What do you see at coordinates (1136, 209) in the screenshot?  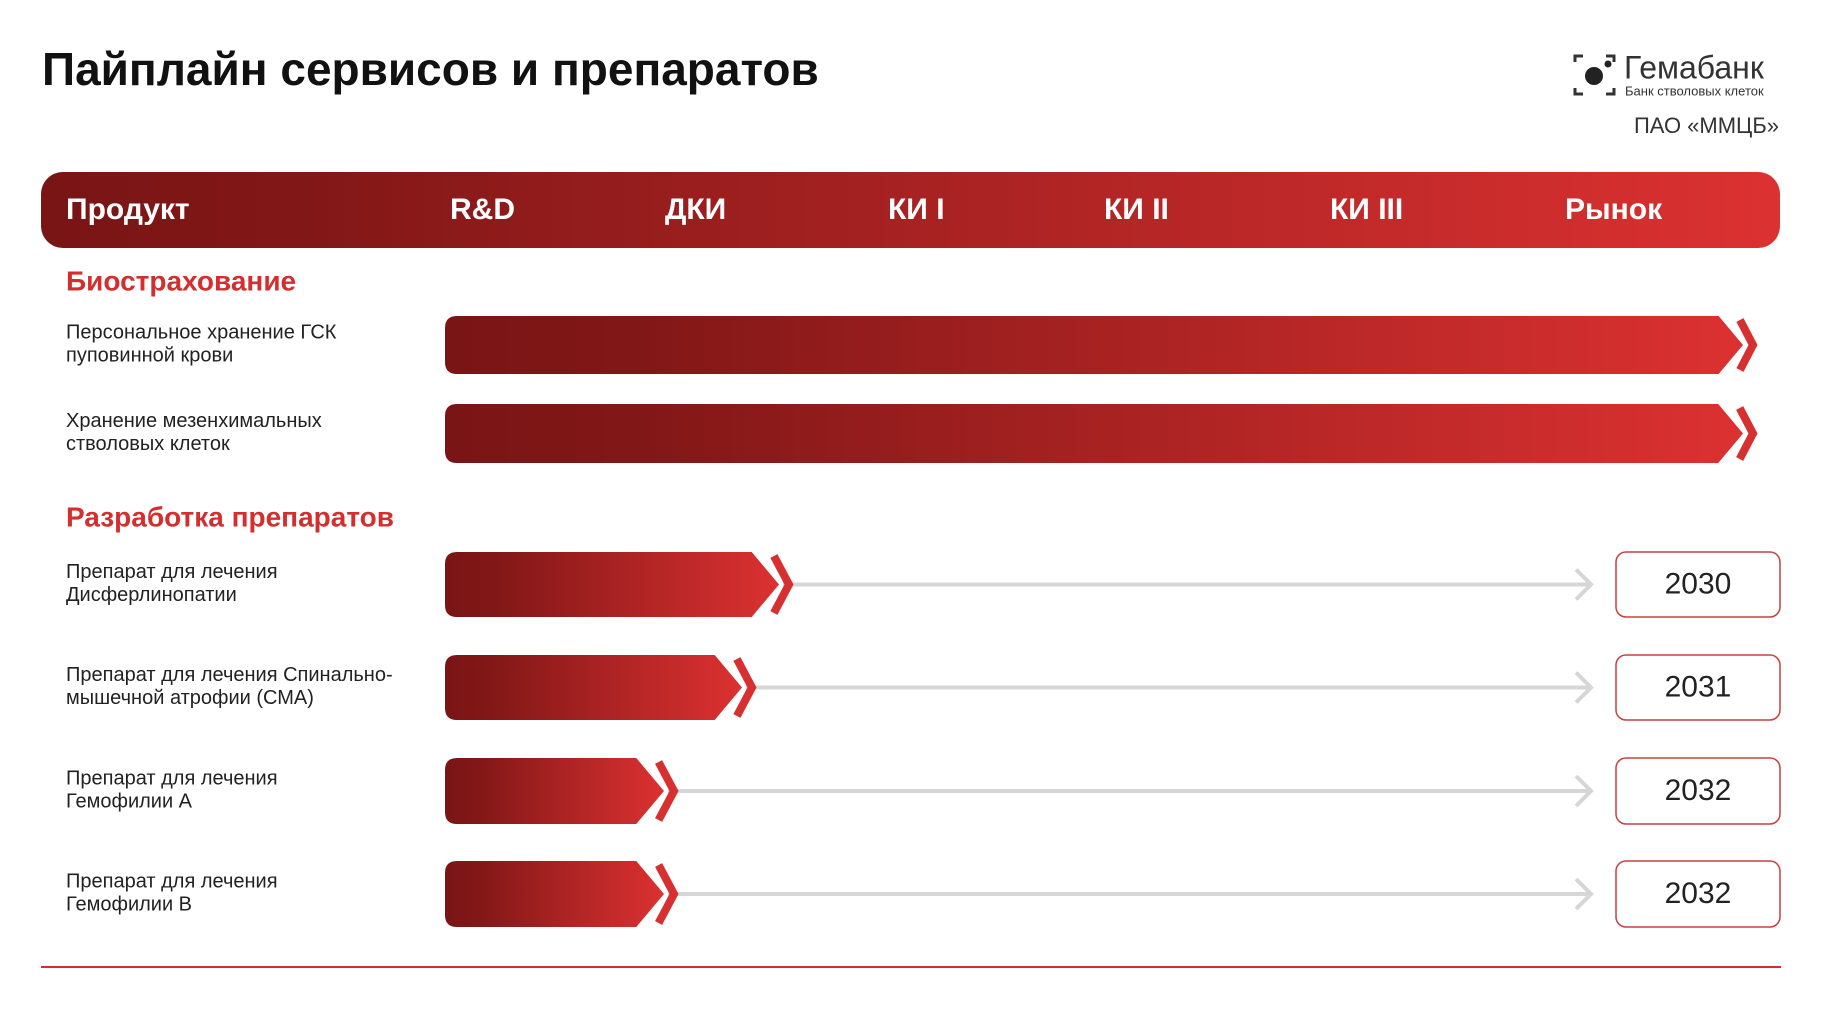 I see `stage-label: КИ II` at bounding box center [1136, 209].